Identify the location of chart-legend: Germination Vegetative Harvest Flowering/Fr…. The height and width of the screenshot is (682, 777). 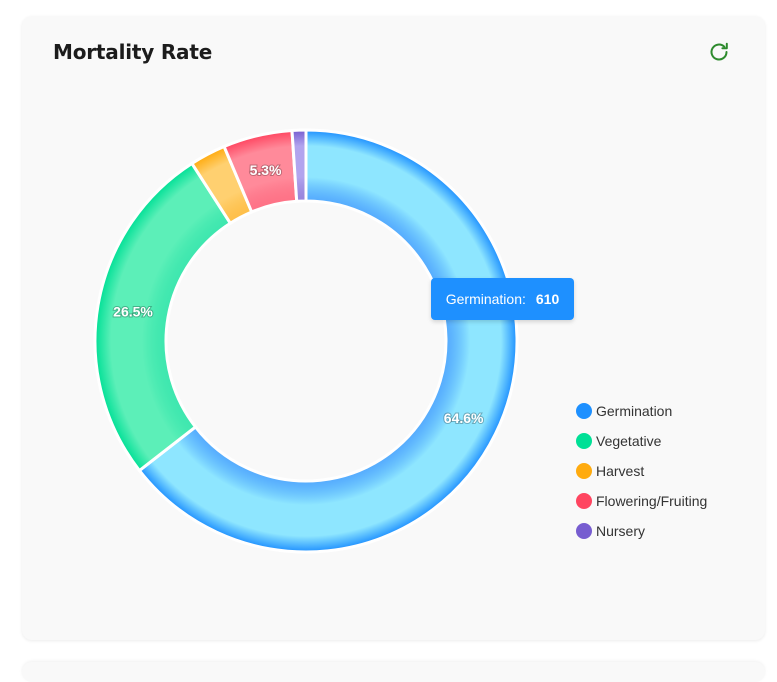
(641, 471).